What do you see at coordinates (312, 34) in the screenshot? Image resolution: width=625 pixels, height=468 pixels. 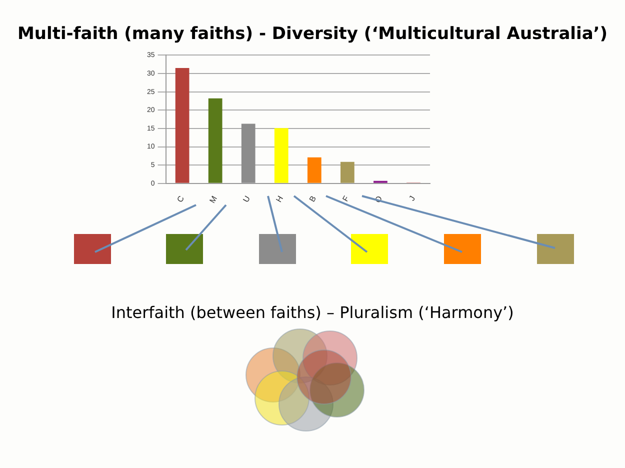 I see `chart-title: Multi-faith (many faiths) - Diversity (‘Multicultural Australia’)` at bounding box center [312, 34].